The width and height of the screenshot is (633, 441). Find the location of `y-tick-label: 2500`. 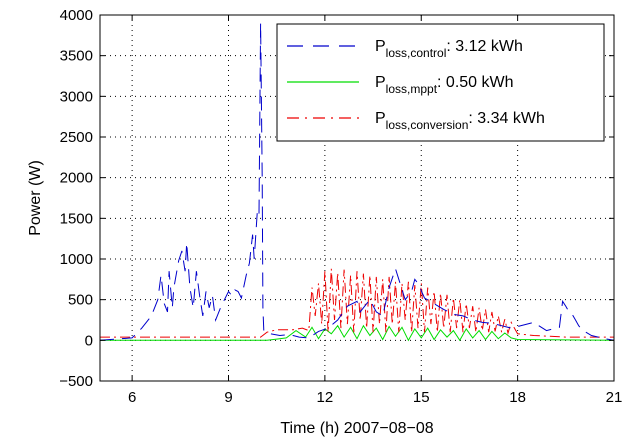

y-tick-label: 2500 is located at coordinates (76, 137).